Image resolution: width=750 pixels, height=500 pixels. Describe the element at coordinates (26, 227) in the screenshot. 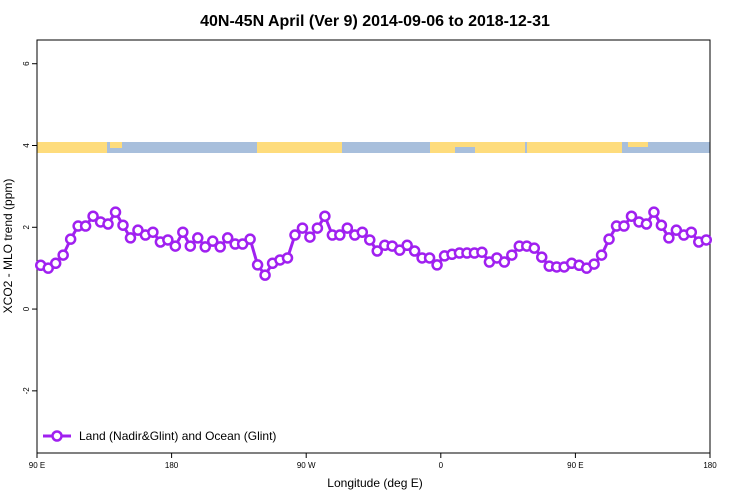

I see `y-tick-label: 2` at that location.